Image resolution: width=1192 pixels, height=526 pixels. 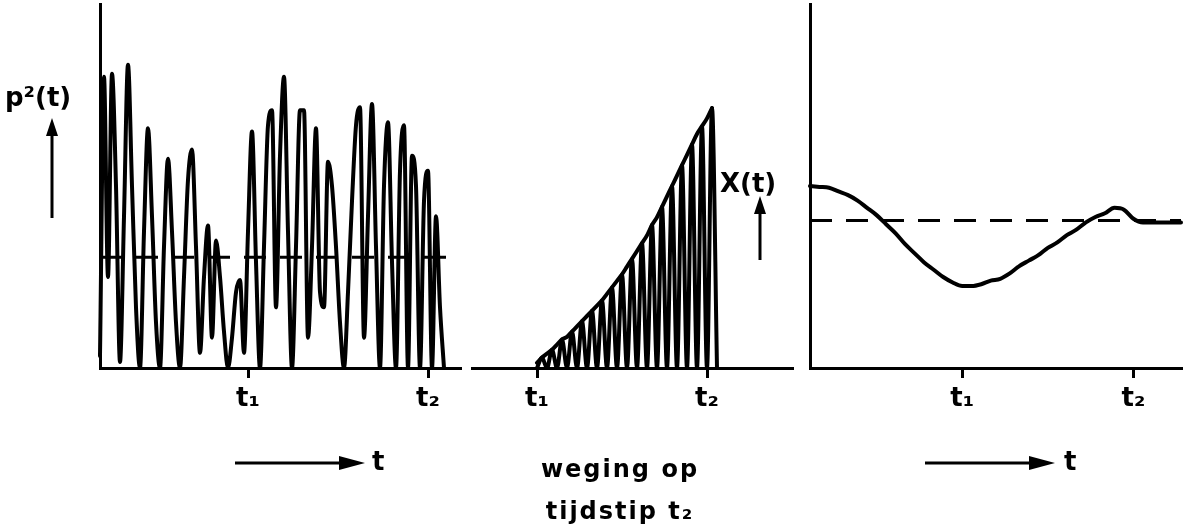 What do you see at coordinates (620, 490) in the screenshot?
I see `x-axis-title: weging op tijdstip t₂` at bounding box center [620, 490].